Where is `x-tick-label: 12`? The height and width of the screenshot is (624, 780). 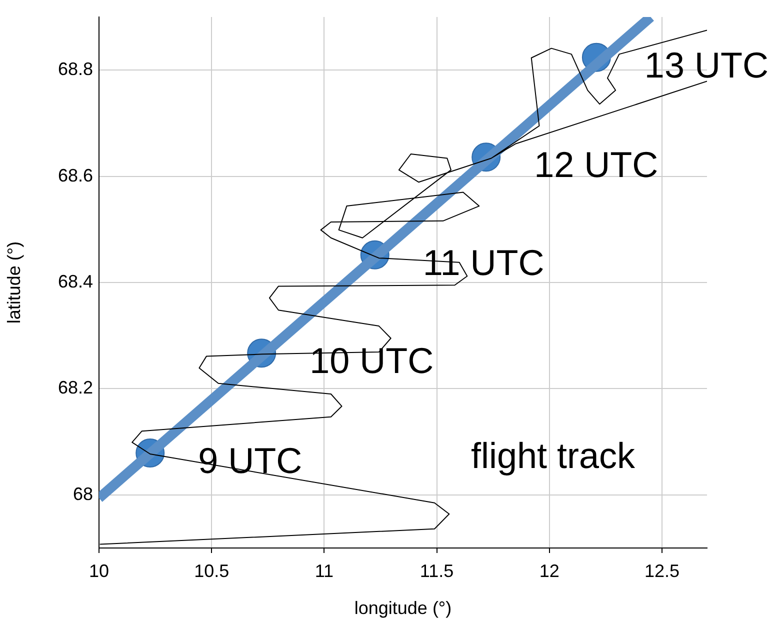 x-tick-label: 12 is located at coordinates (549, 570).